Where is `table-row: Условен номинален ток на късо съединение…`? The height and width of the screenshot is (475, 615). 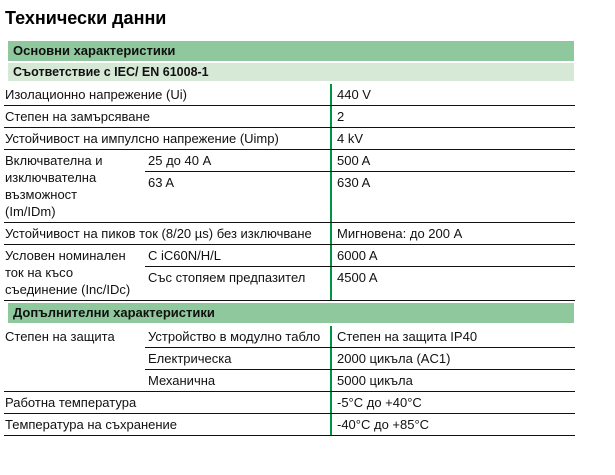
table-row: Условен номинален ток на късо съединение… is located at coordinates (289, 273).